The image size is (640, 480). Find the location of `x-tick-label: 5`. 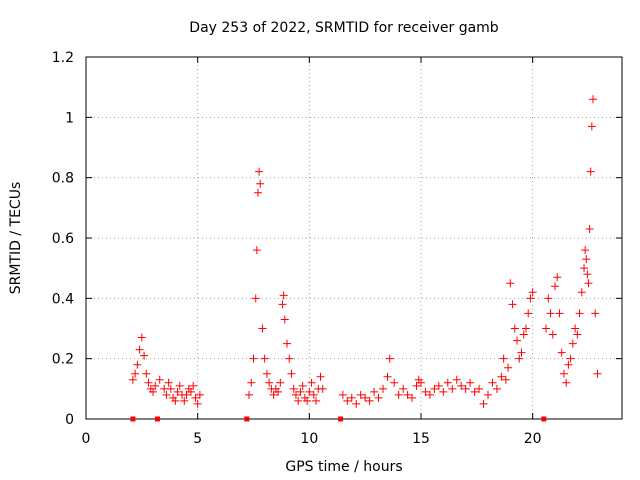

x-tick-label: 5 is located at coordinates (197, 439).